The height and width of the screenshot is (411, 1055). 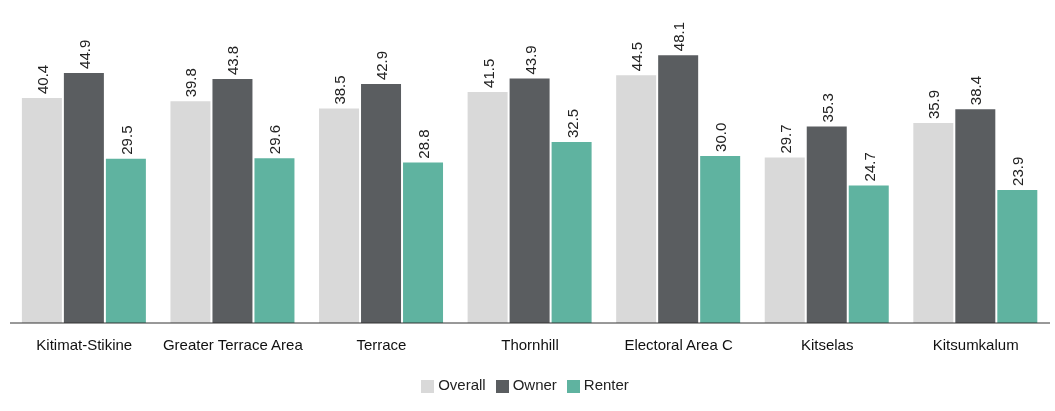 I want to click on data-label: 41.5, so click(x=488, y=73).